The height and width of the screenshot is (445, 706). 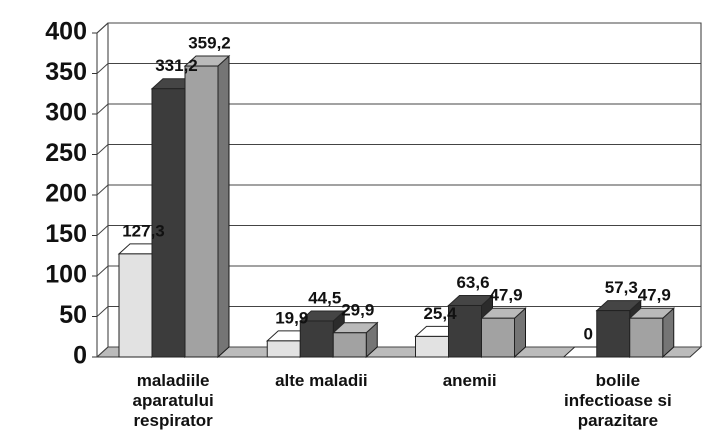 I want to click on y-tick-label: 200, so click(x=66, y=194).